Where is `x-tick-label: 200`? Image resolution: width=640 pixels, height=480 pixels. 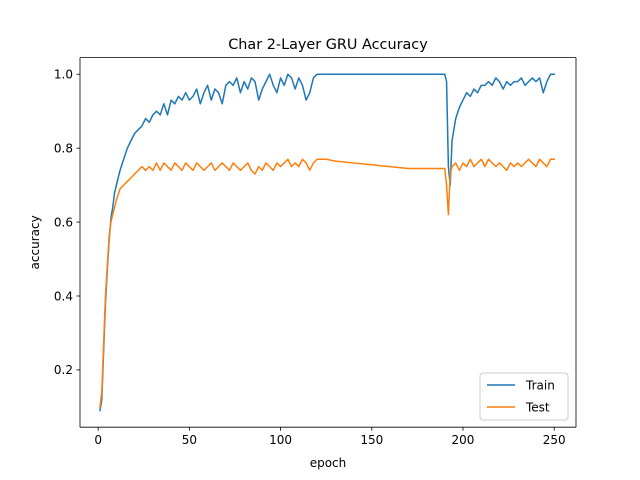
x-tick-label: 200 is located at coordinates (463, 440).